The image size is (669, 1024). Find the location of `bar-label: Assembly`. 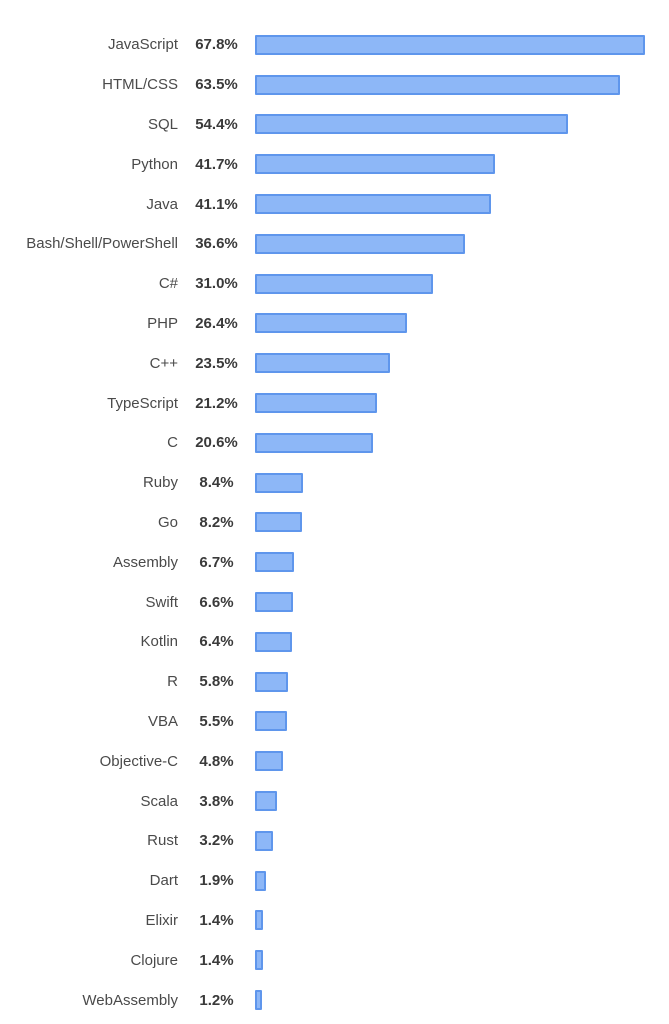

bar-label: Assembly is located at coordinates (145, 562).